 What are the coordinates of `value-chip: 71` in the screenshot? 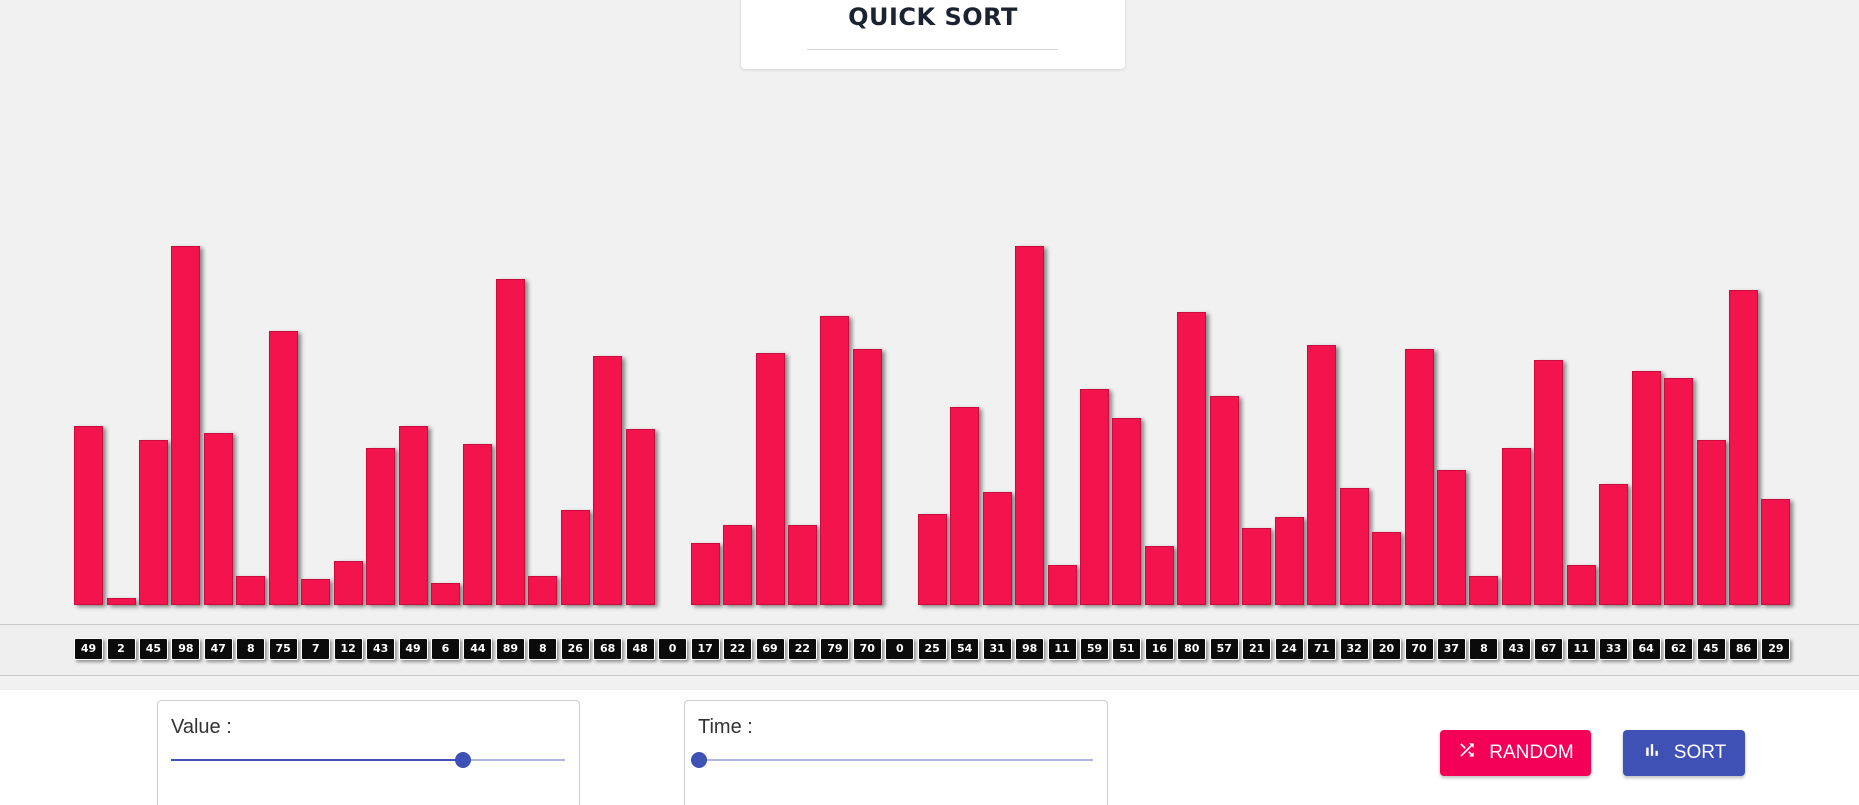 It's located at (1322, 649).